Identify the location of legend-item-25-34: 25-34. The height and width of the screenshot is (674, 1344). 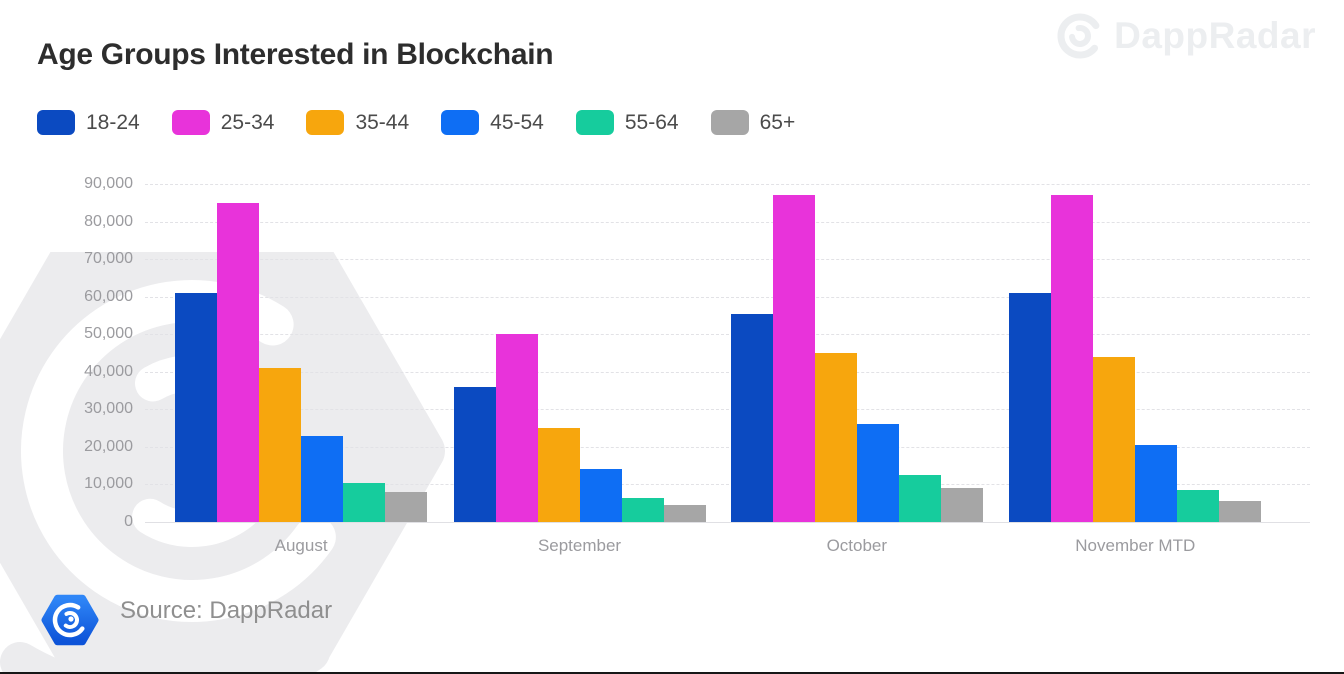
(223, 122).